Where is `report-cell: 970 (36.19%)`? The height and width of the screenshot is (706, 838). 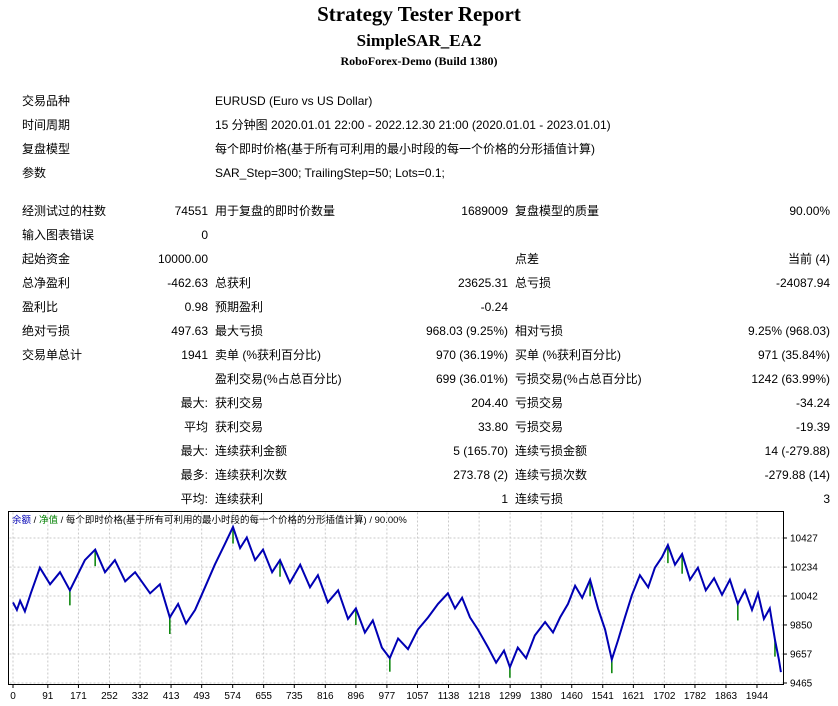 report-cell: 970 (36.19%) is located at coordinates (471, 355).